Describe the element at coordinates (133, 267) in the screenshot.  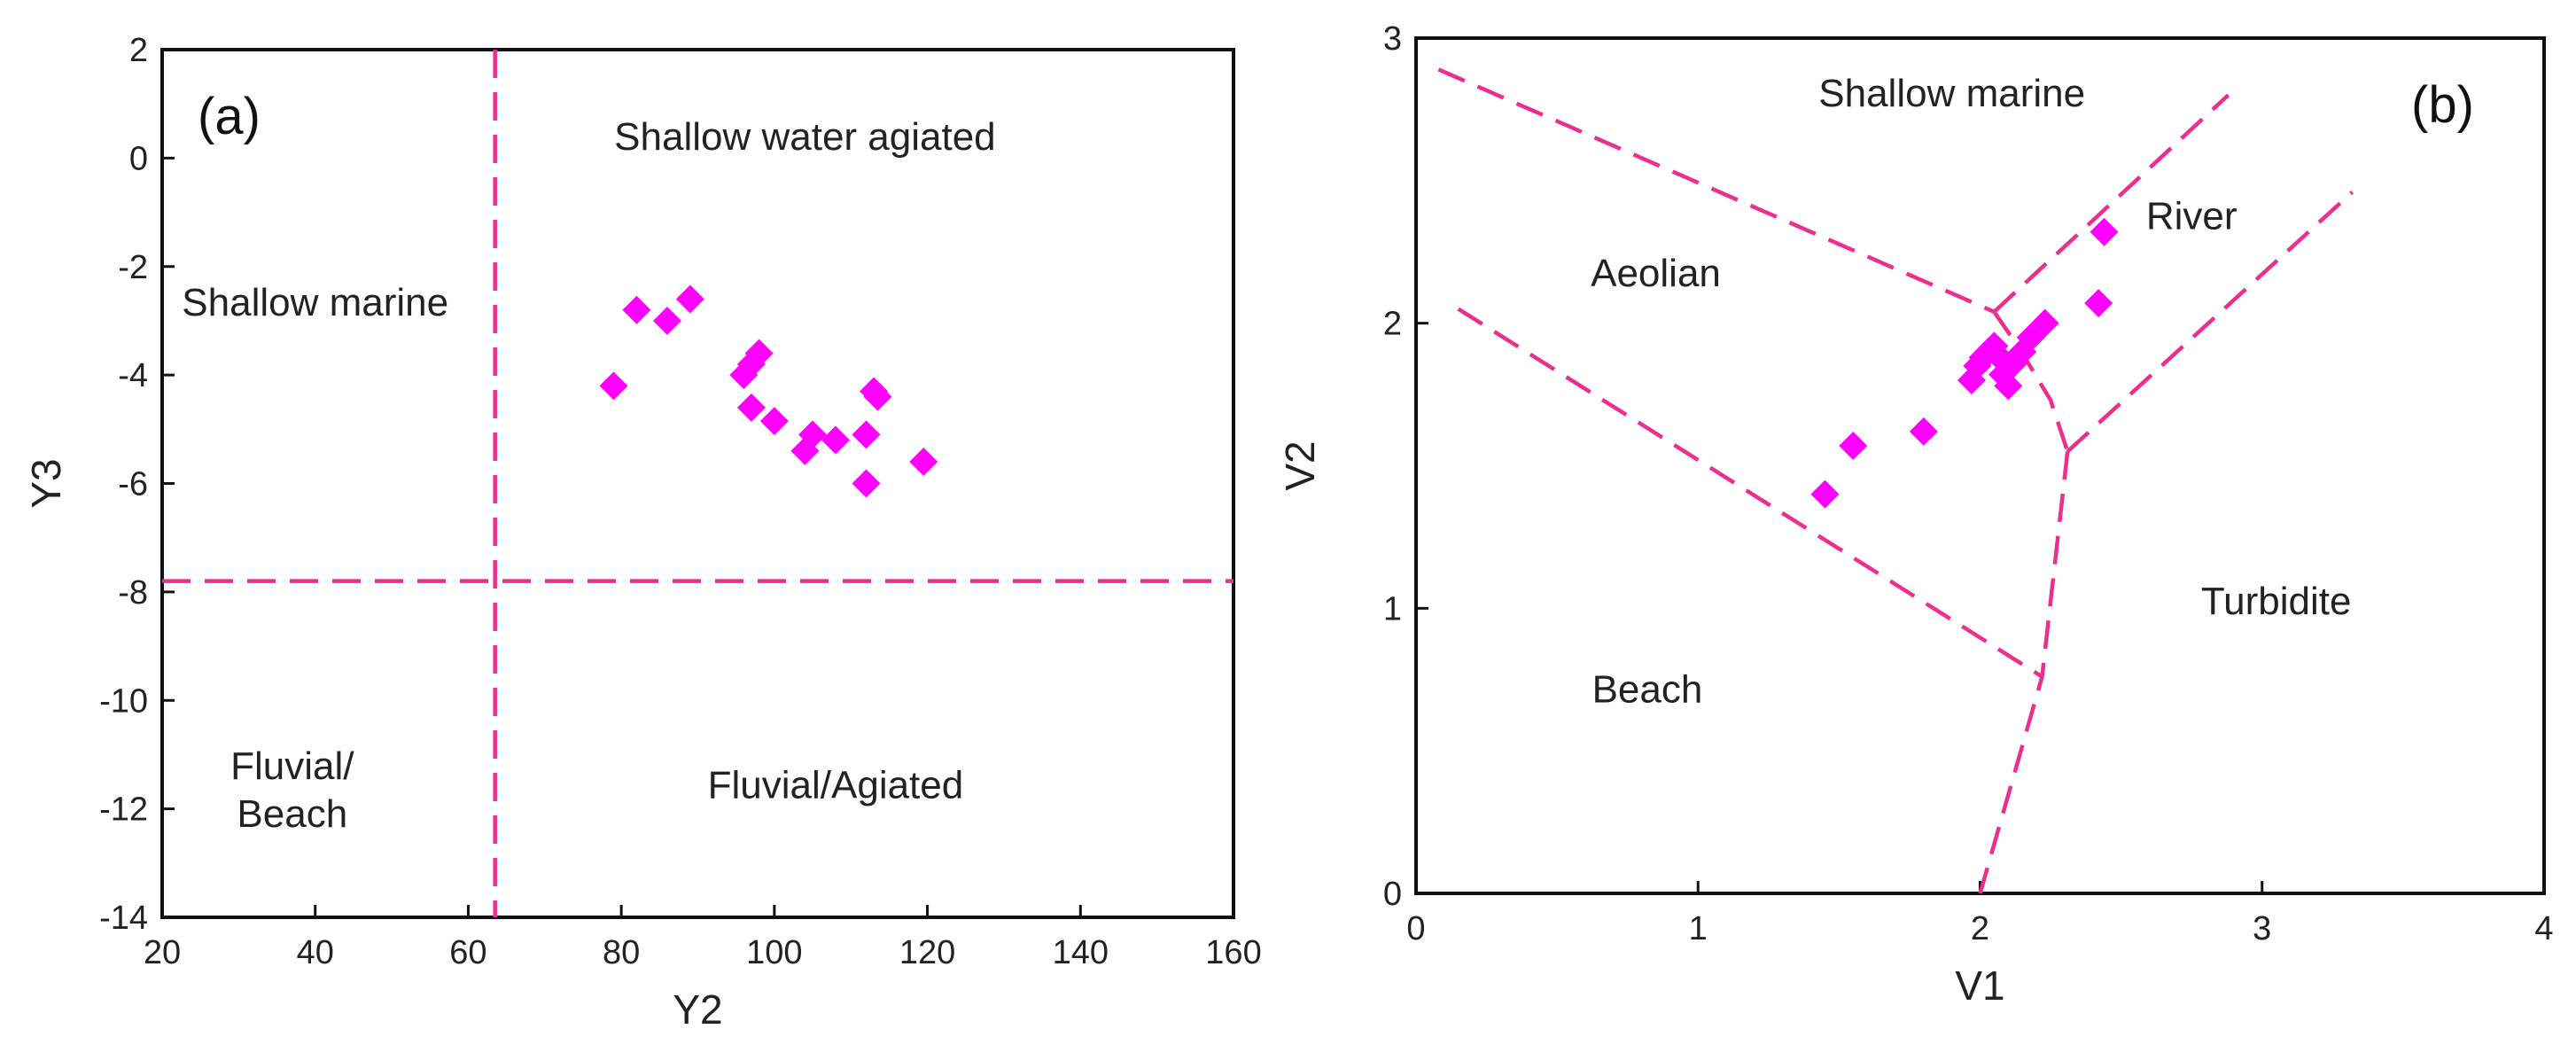
I see `panel-a-y-tick-label: -2` at that location.